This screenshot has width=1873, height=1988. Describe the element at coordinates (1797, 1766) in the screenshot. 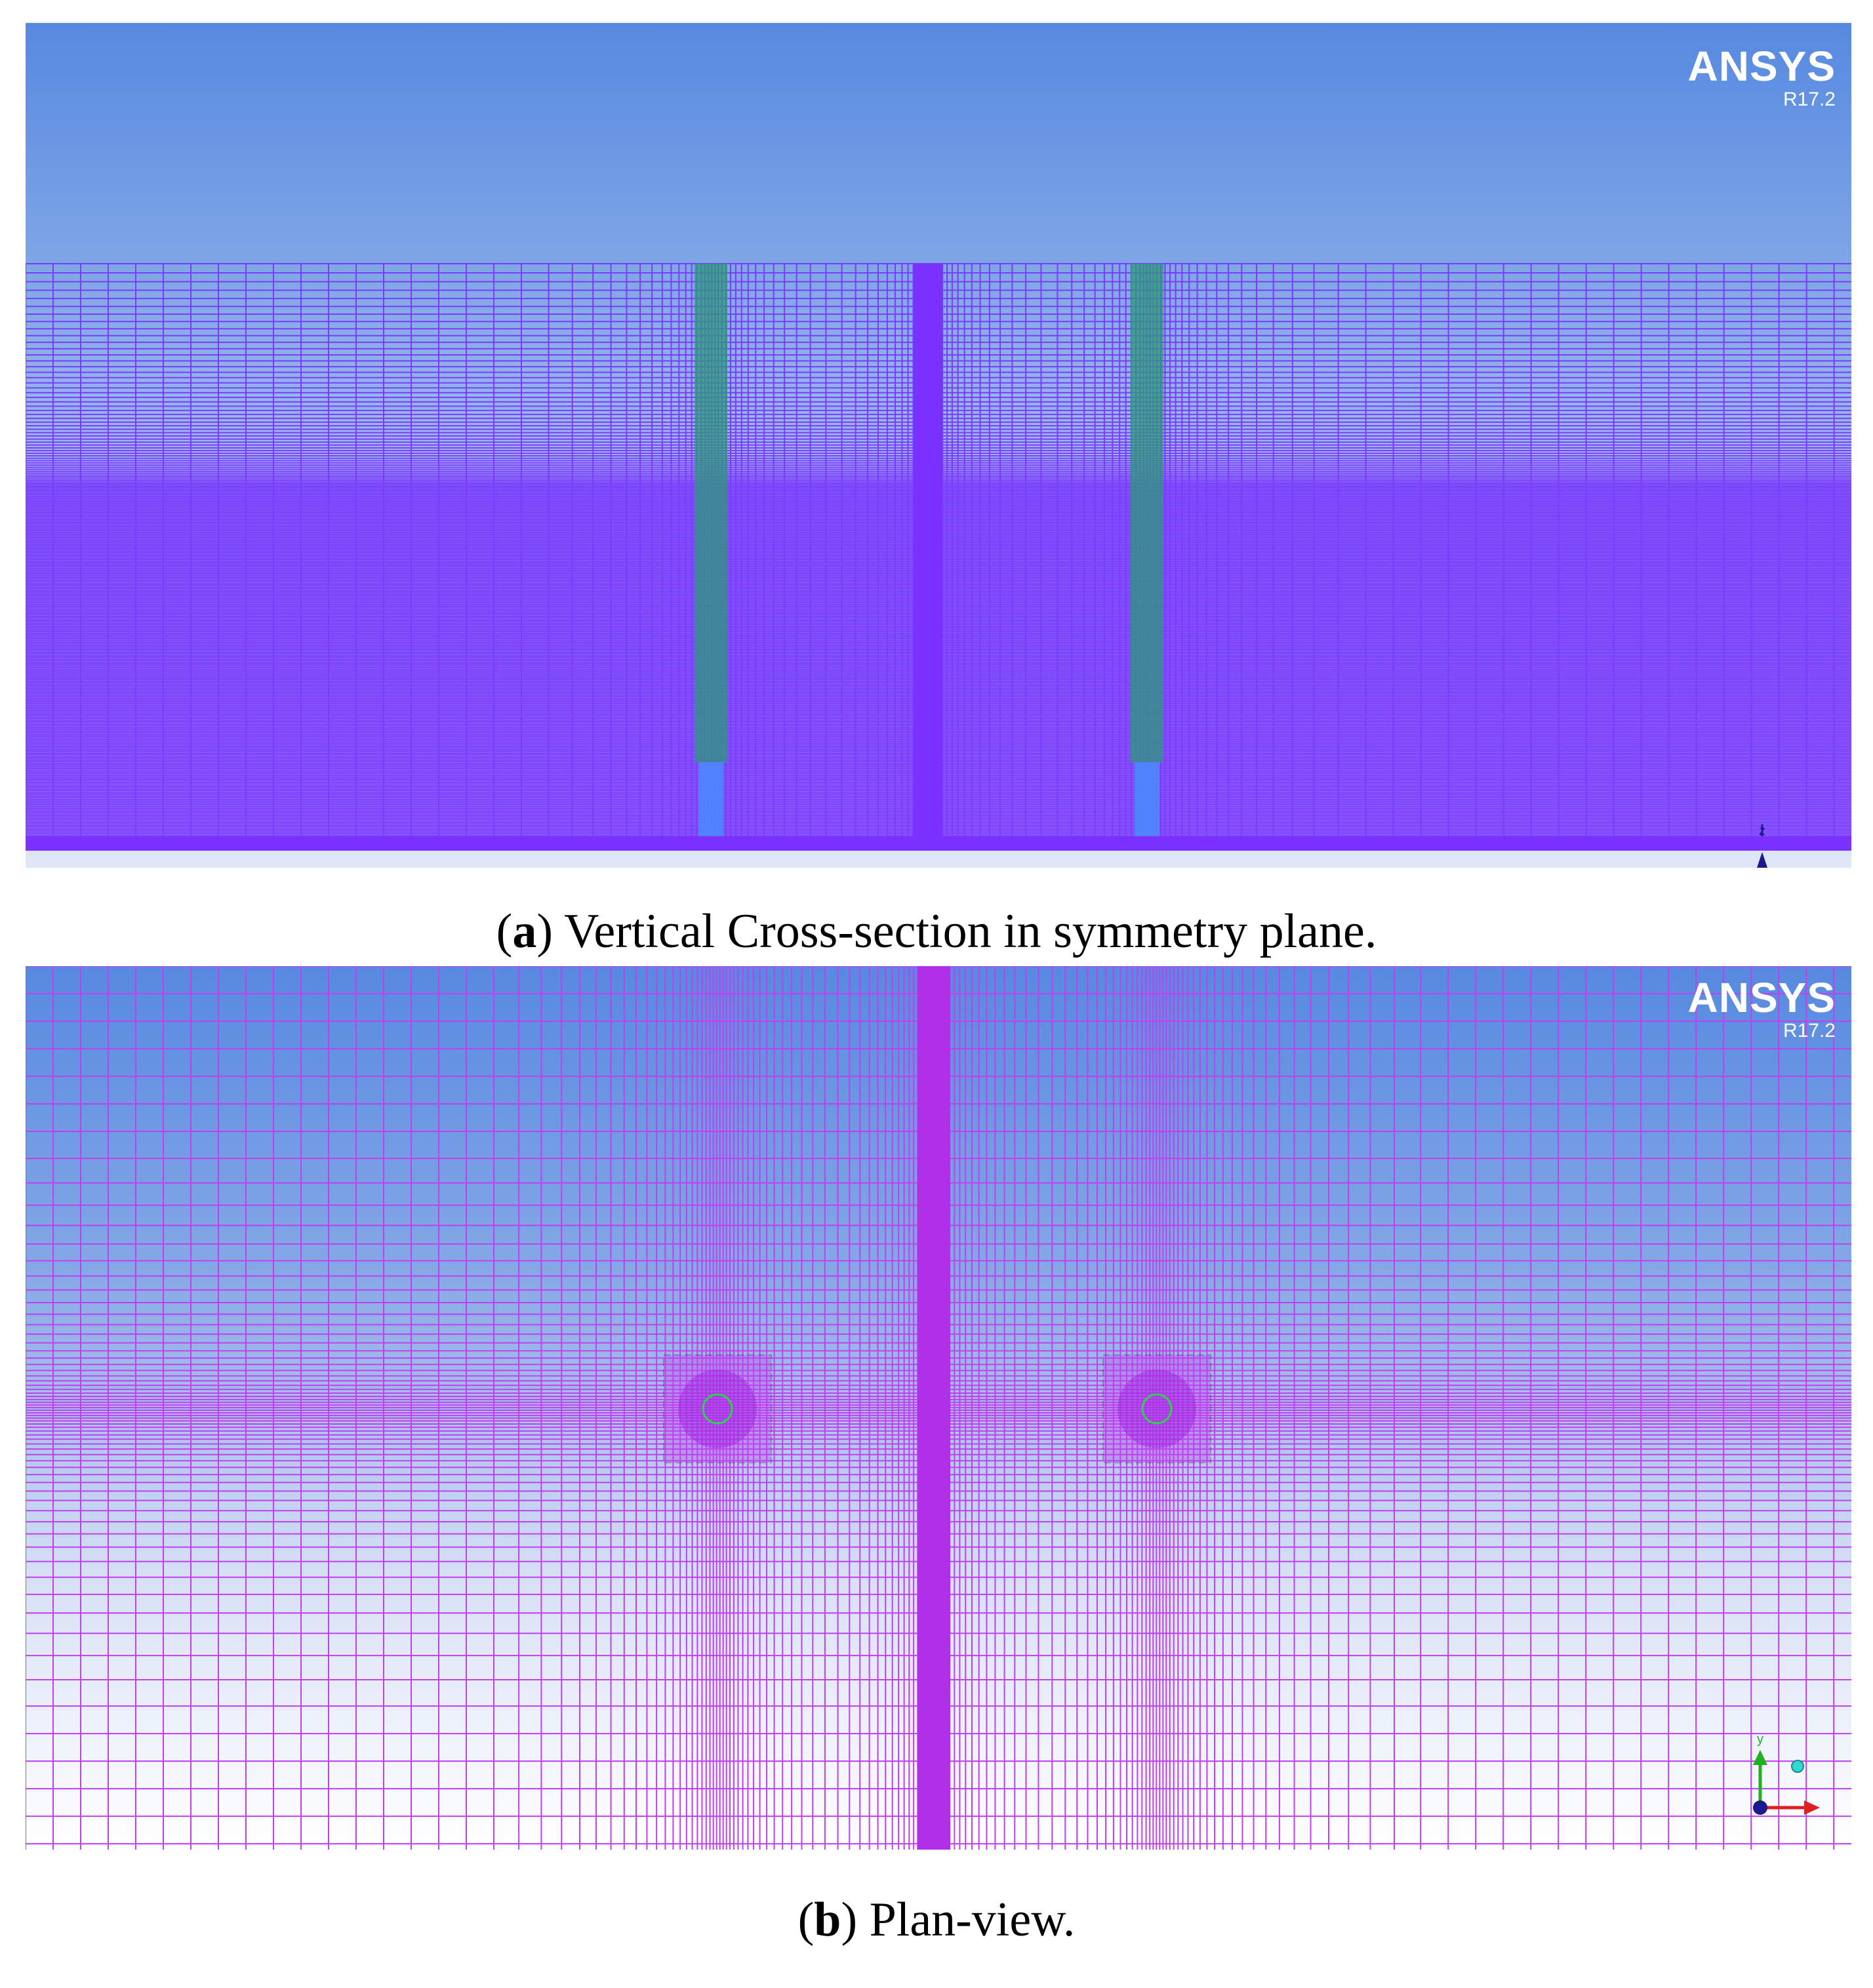

I see `rotation-point` at that location.